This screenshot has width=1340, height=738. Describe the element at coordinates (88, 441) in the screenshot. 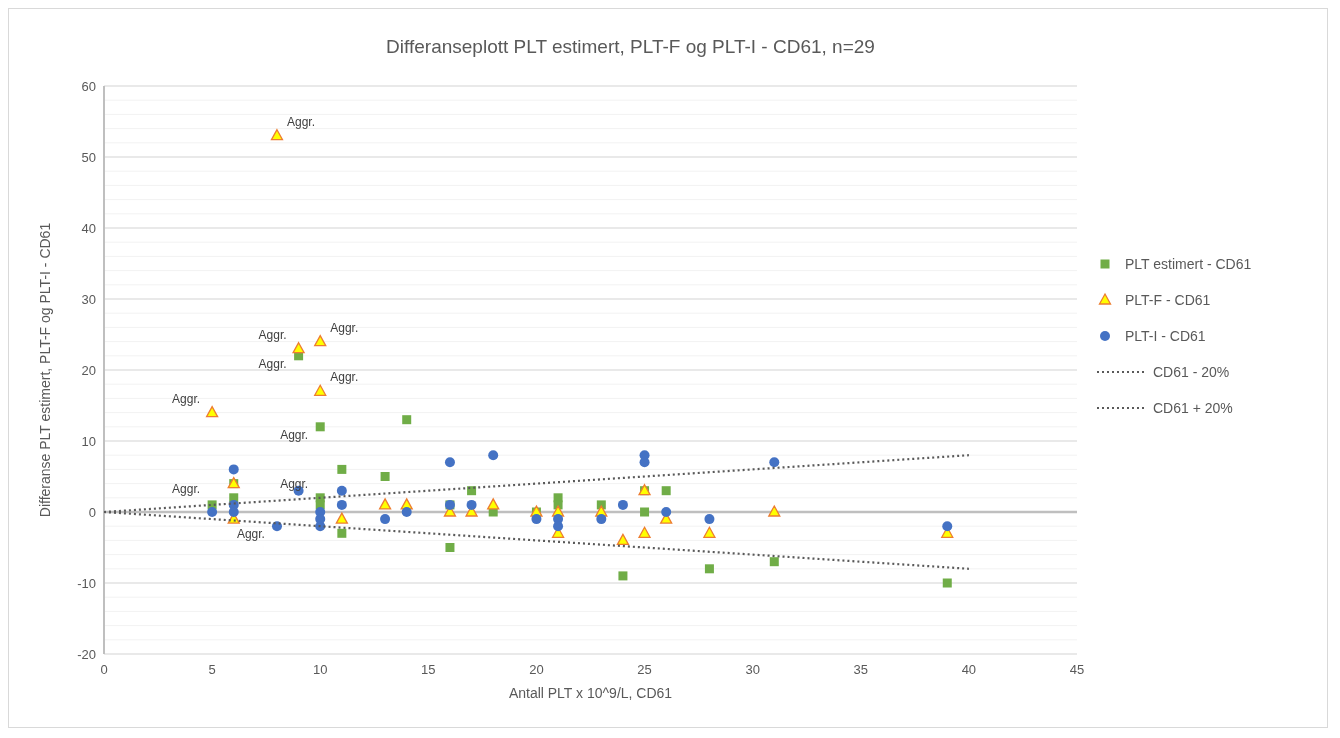

I see `y-tick-label: 10` at that location.